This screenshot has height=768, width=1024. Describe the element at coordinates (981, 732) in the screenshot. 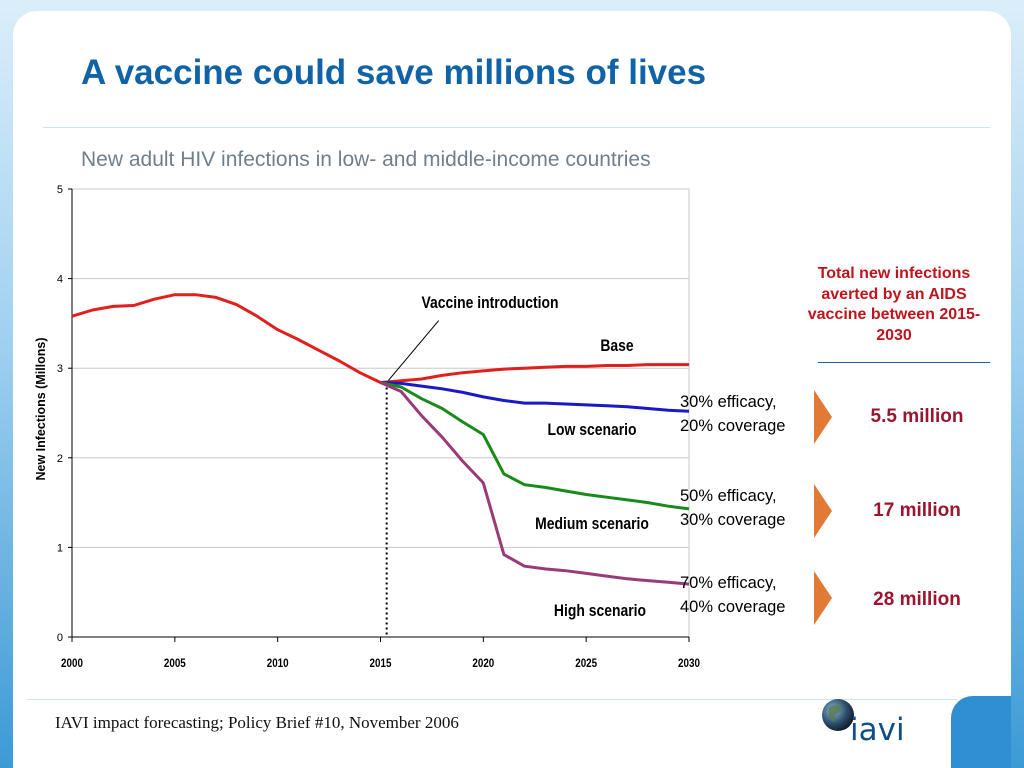

I see `corner-decoration` at that location.